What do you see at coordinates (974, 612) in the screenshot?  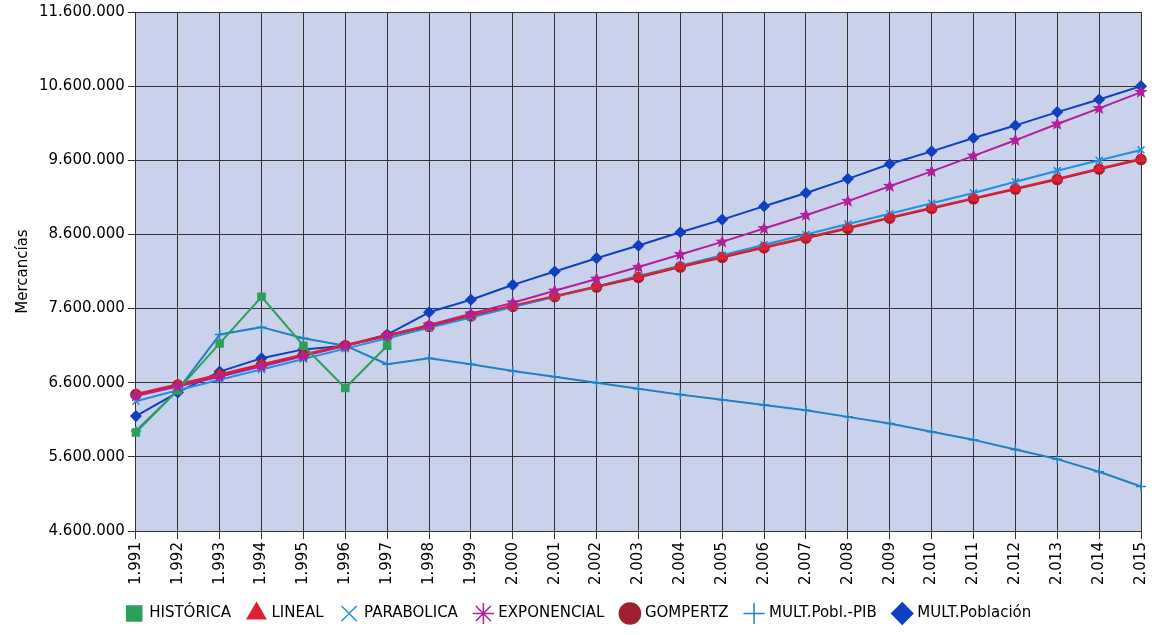 I see `legend-label: MULT.Población` at bounding box center [974, 612].